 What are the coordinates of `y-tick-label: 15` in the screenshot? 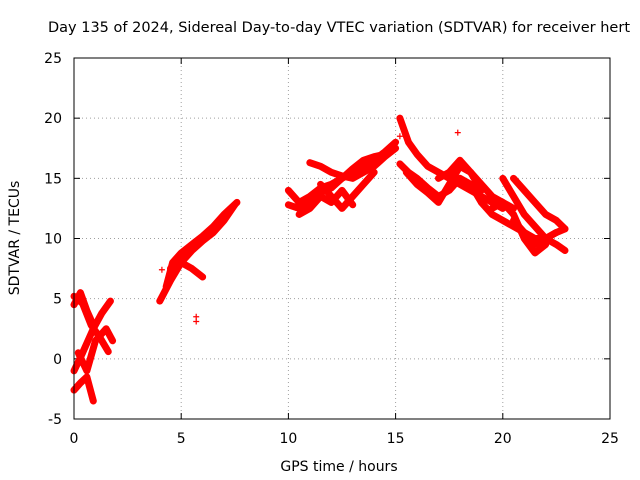 It's located at (53, 179).